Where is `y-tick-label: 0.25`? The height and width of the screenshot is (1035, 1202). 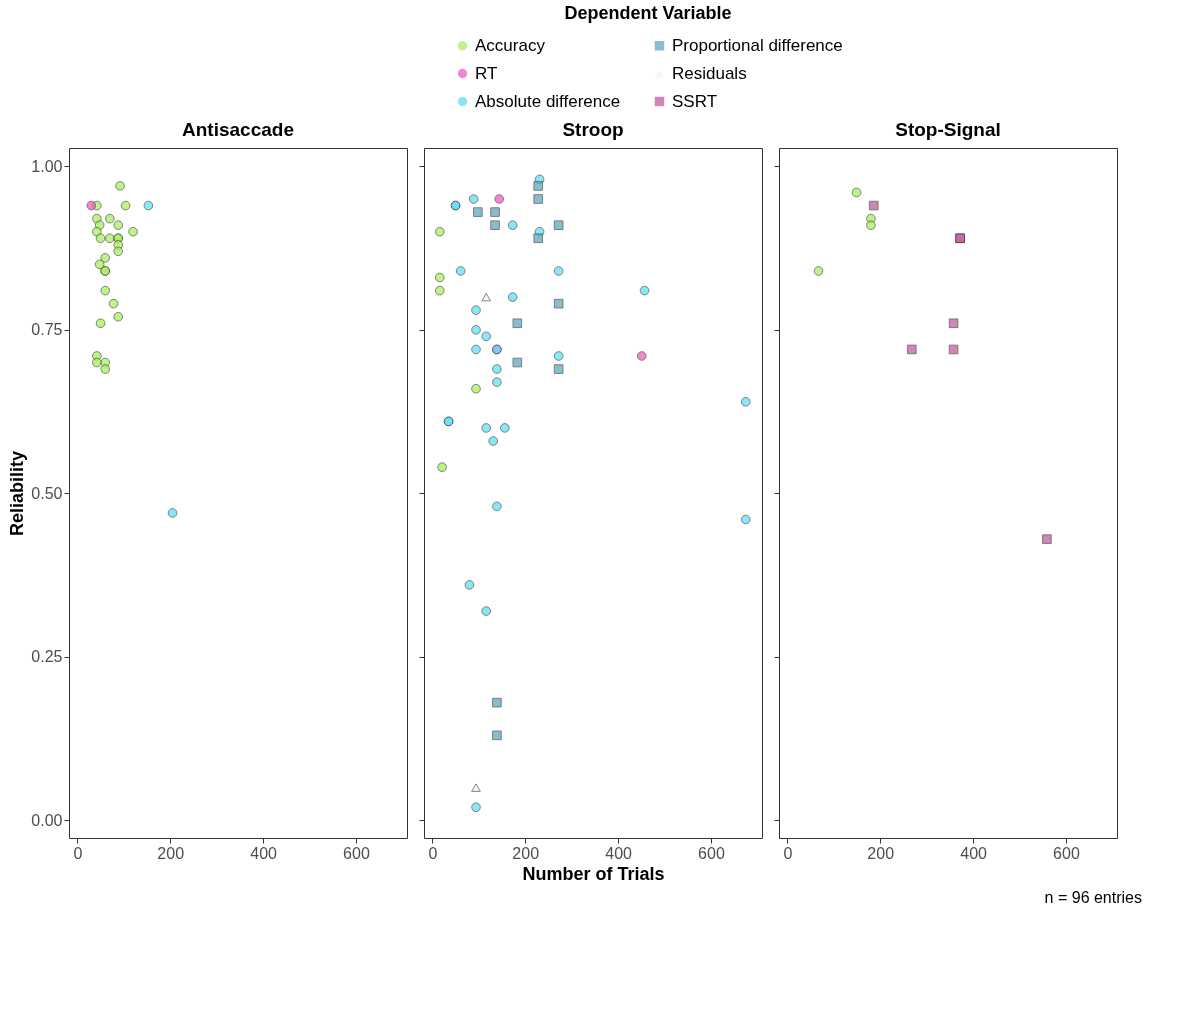 y-tick-label: 0.25 is located at coordinates (47, 657).